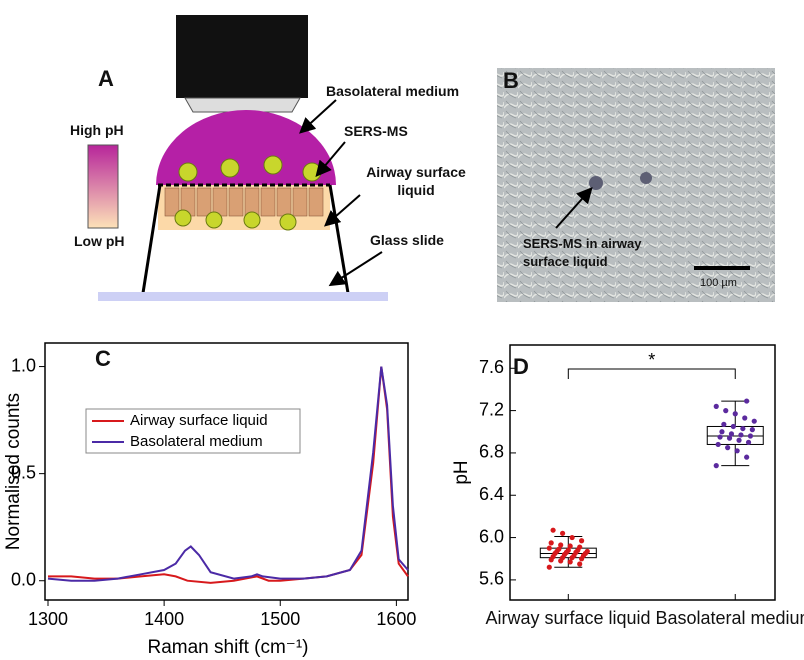 The width and height of the screenshot is (804, 660). I want to click on y-axis-label: pH, so click(461, 472).